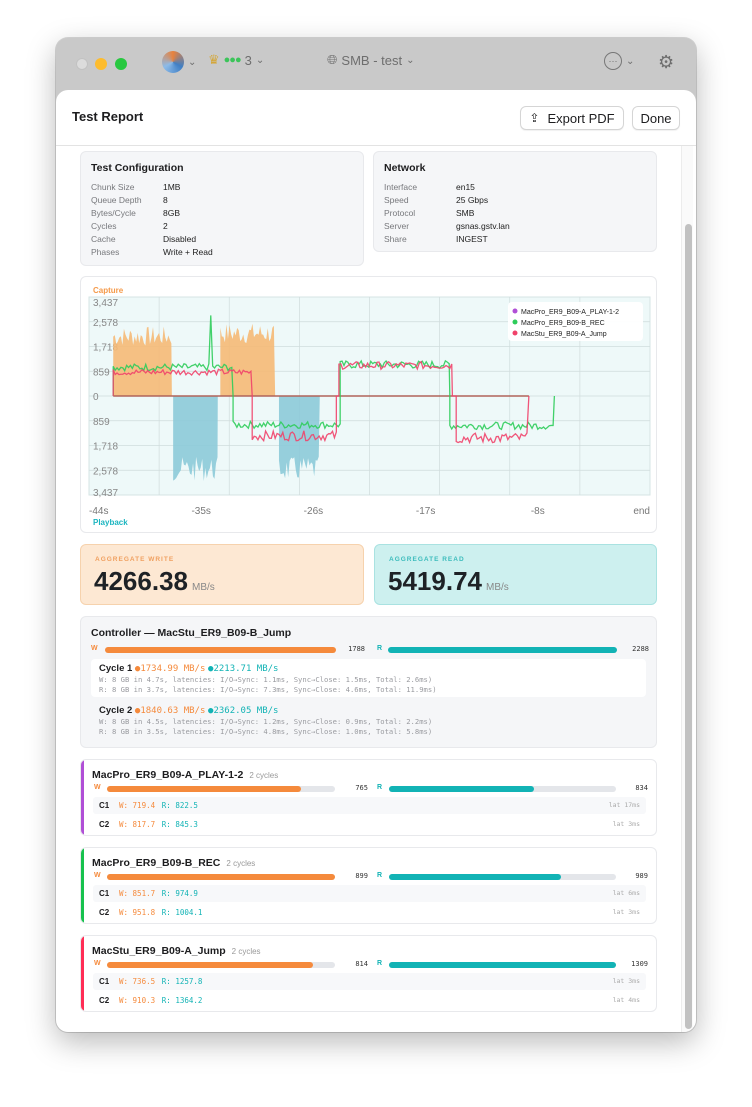 Image resolution: width=752 pixels, height=1107 pixels. What do you see at coordinates (152, 200) in the screenshot?
I see `config-row: Queue Depth 8` at bounding box center [152, 200].